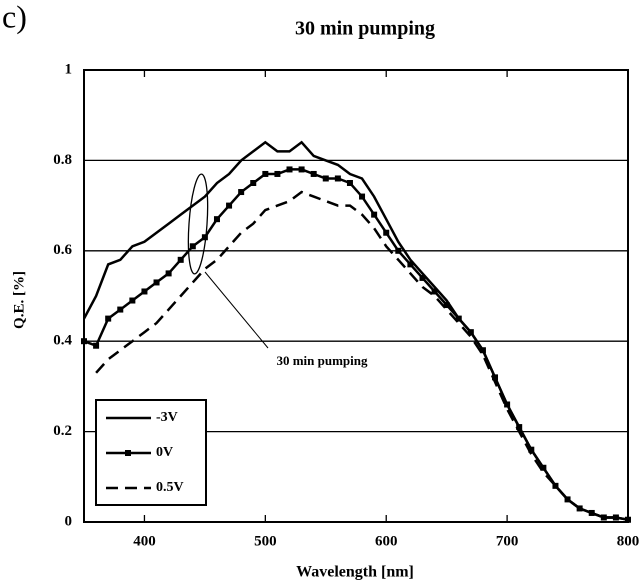 The width and height of the screenshot is (642, 585). I want to click on y-tick-label: 0.6, so click(62, 250).